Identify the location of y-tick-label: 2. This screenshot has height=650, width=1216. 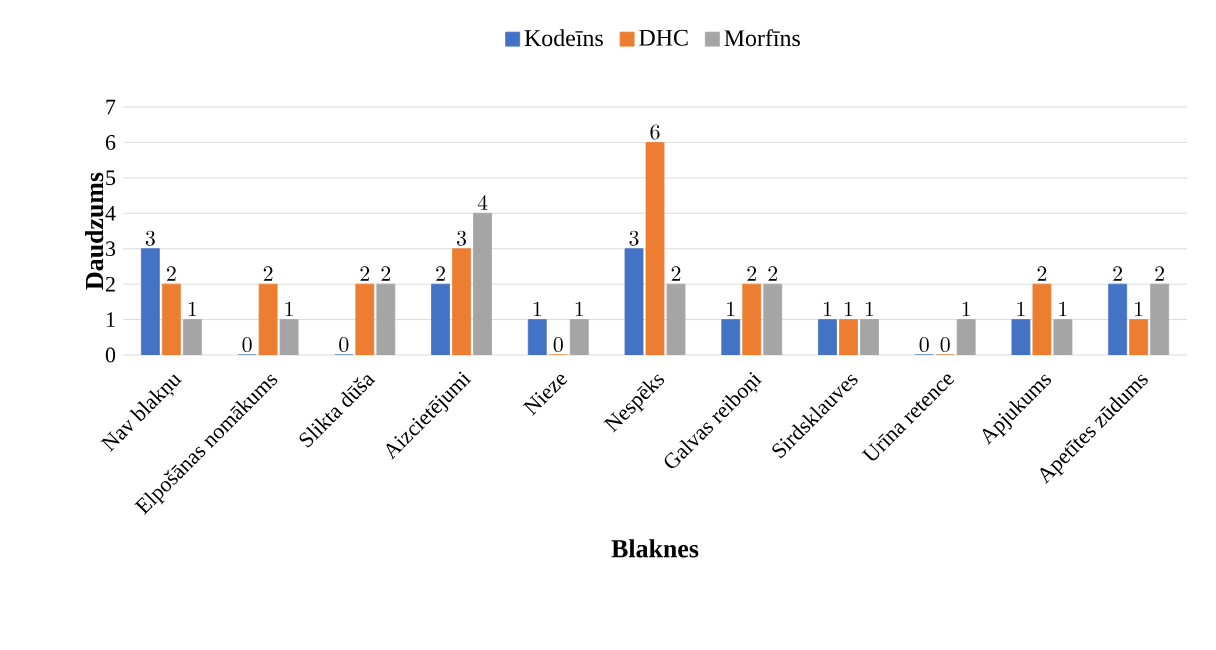
(110, 284).